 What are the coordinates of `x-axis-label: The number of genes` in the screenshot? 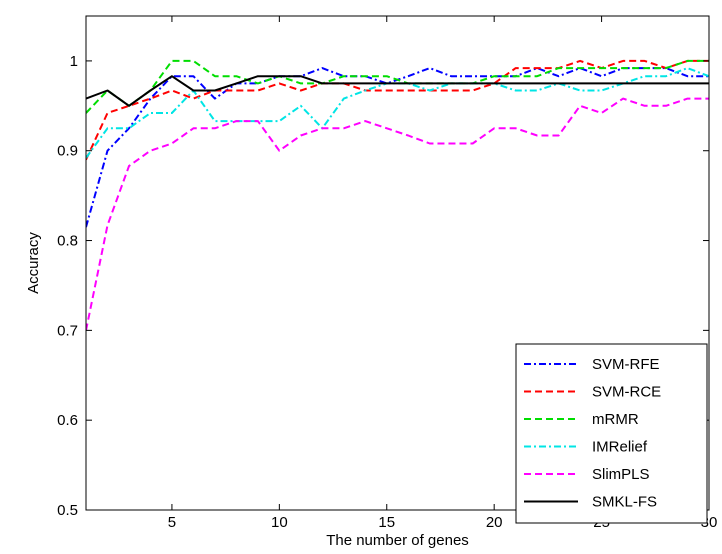 It's located at (397, 540).